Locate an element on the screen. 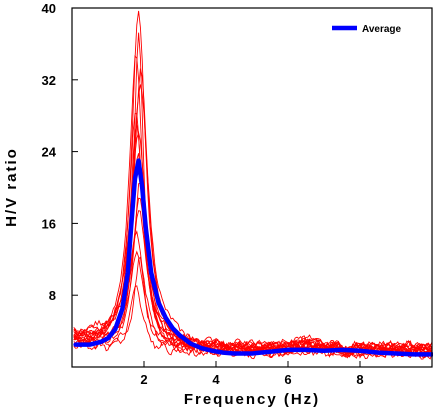 The height and width of the screenshot is (410, 433). legend: Average is located at coordinates (367, 29).